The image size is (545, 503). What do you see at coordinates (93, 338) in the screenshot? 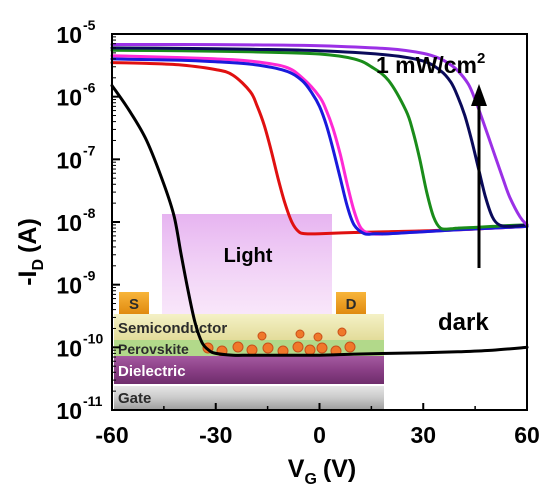
I see `y-tick-exponent: -10` at bounding box center [93, 338].